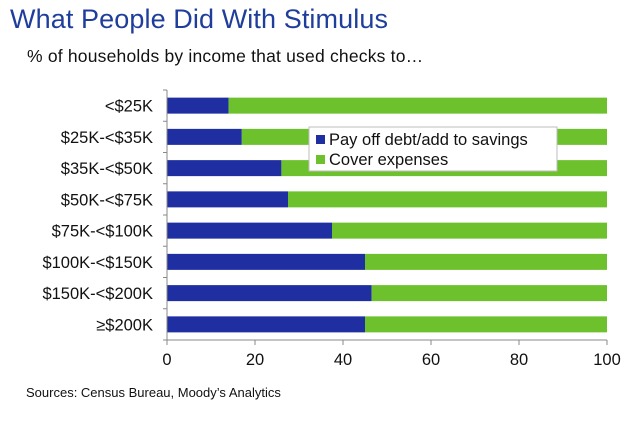 The image size is (640, 421). I want to click on category-label-4: $75K-<$100K, so click(102, 232).